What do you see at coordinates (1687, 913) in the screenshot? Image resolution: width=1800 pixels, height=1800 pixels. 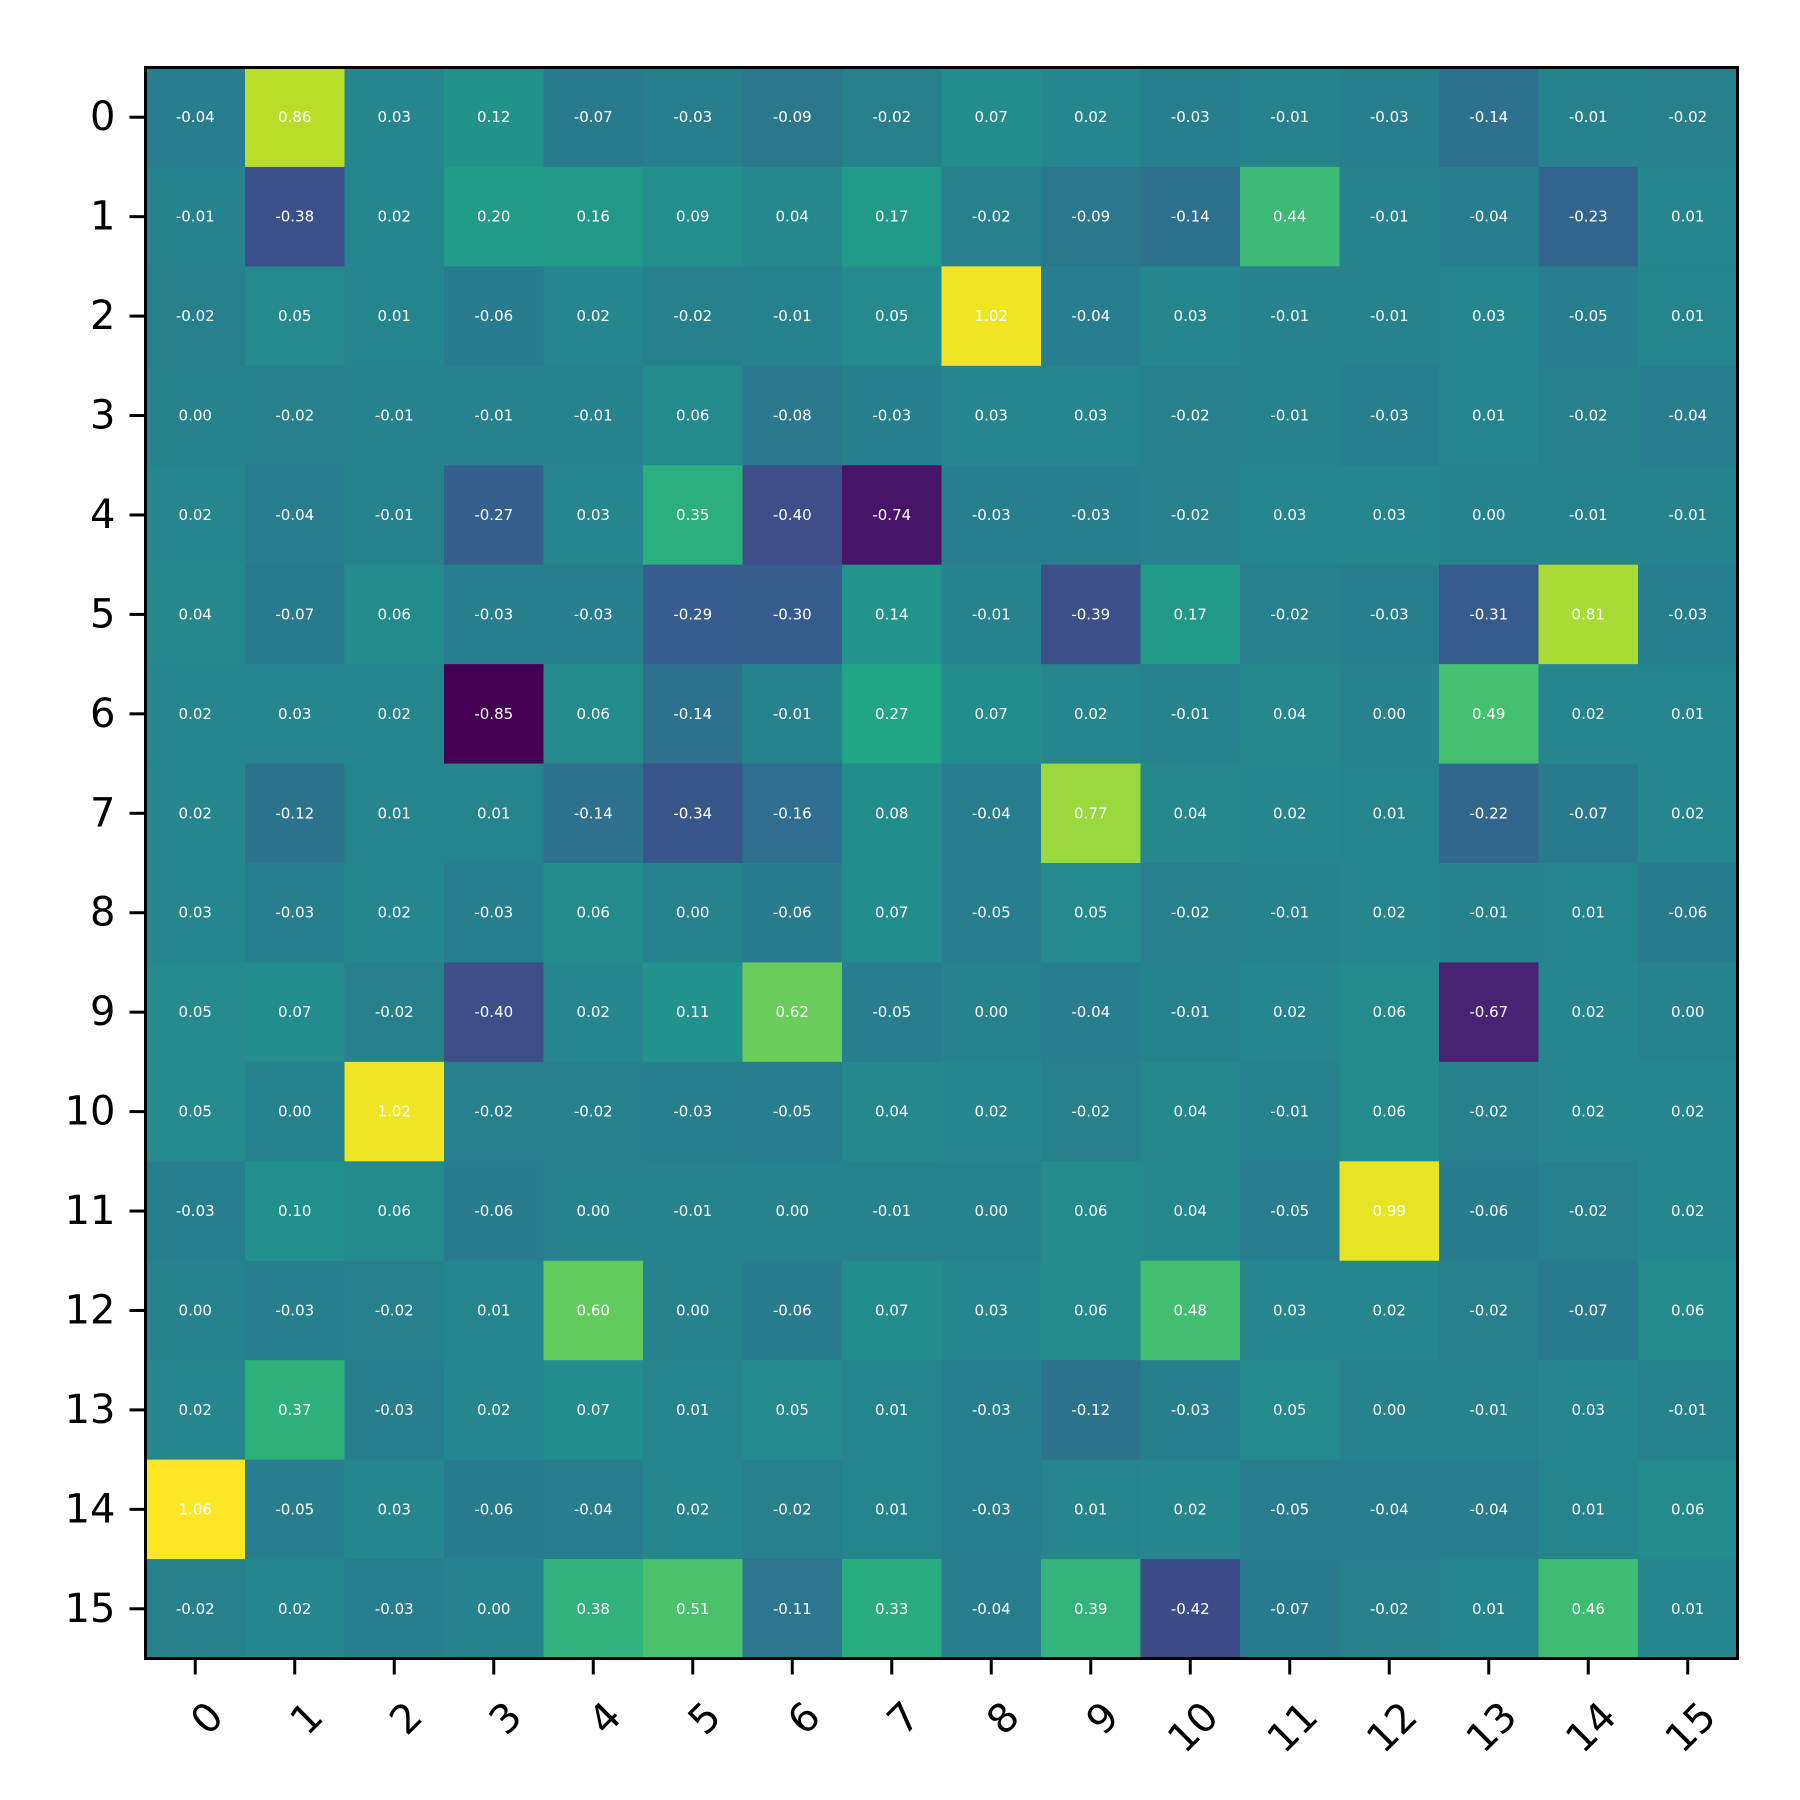 I see `cell-value-label-r8-c15: -0.06` at bounding box center [1687, 913].